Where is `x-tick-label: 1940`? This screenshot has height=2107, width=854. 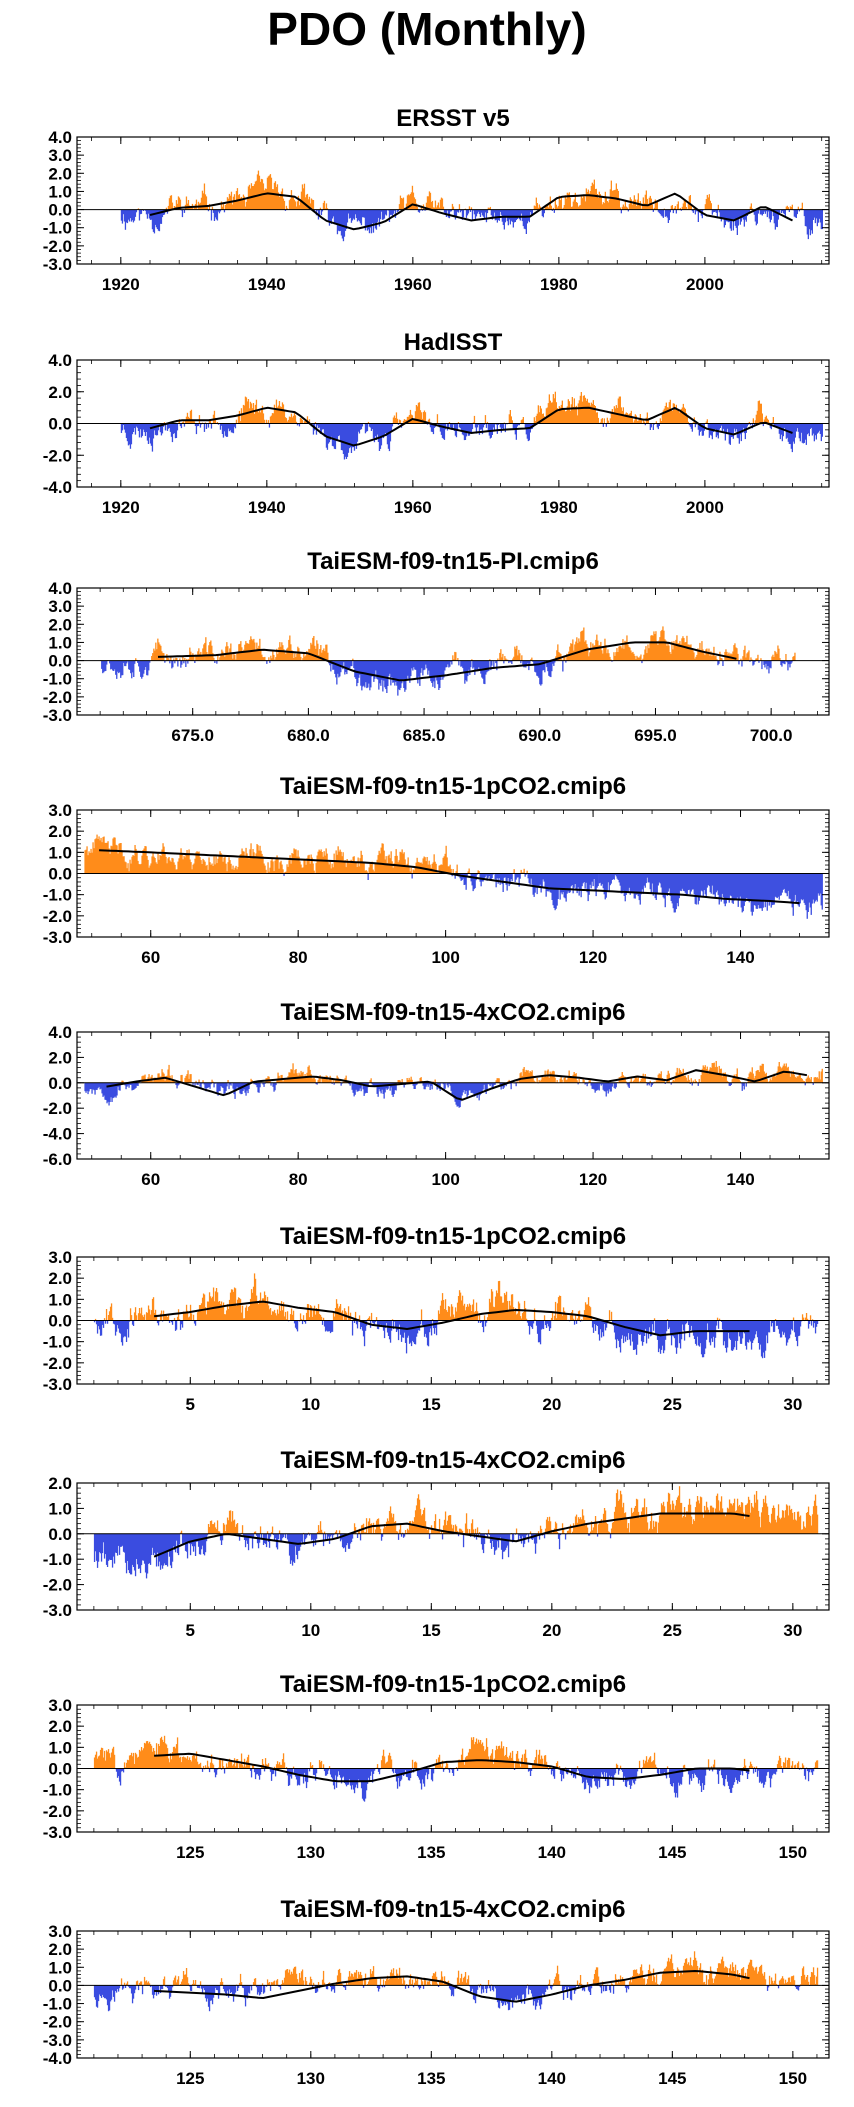
x-tick-label: 1940 is located at coordinates (267, 507).